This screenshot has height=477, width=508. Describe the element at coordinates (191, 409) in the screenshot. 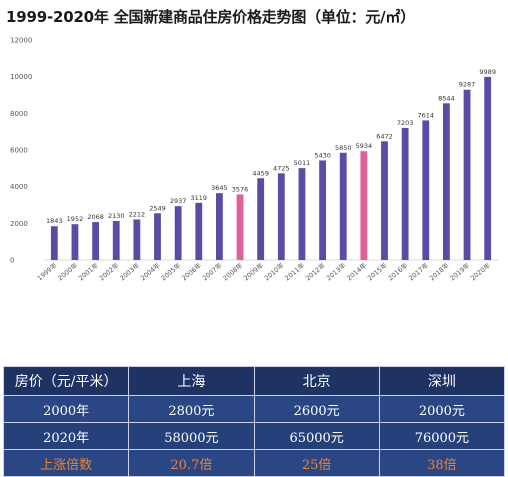

I see `table-cell: 2800元` at that location.